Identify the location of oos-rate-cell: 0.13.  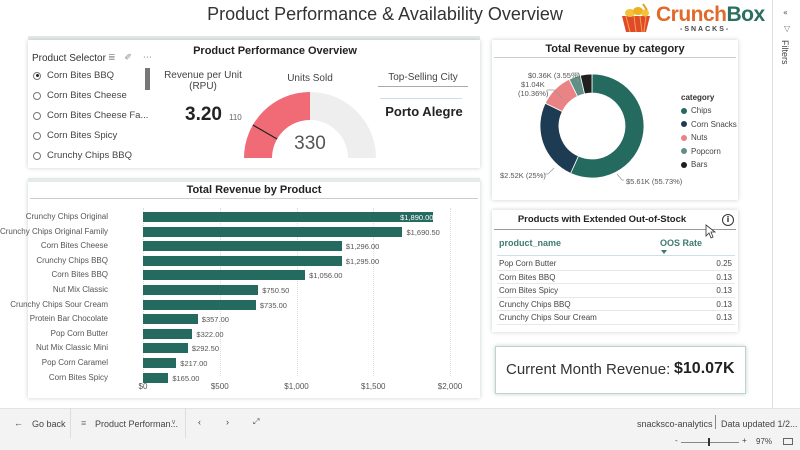
(724, 277).